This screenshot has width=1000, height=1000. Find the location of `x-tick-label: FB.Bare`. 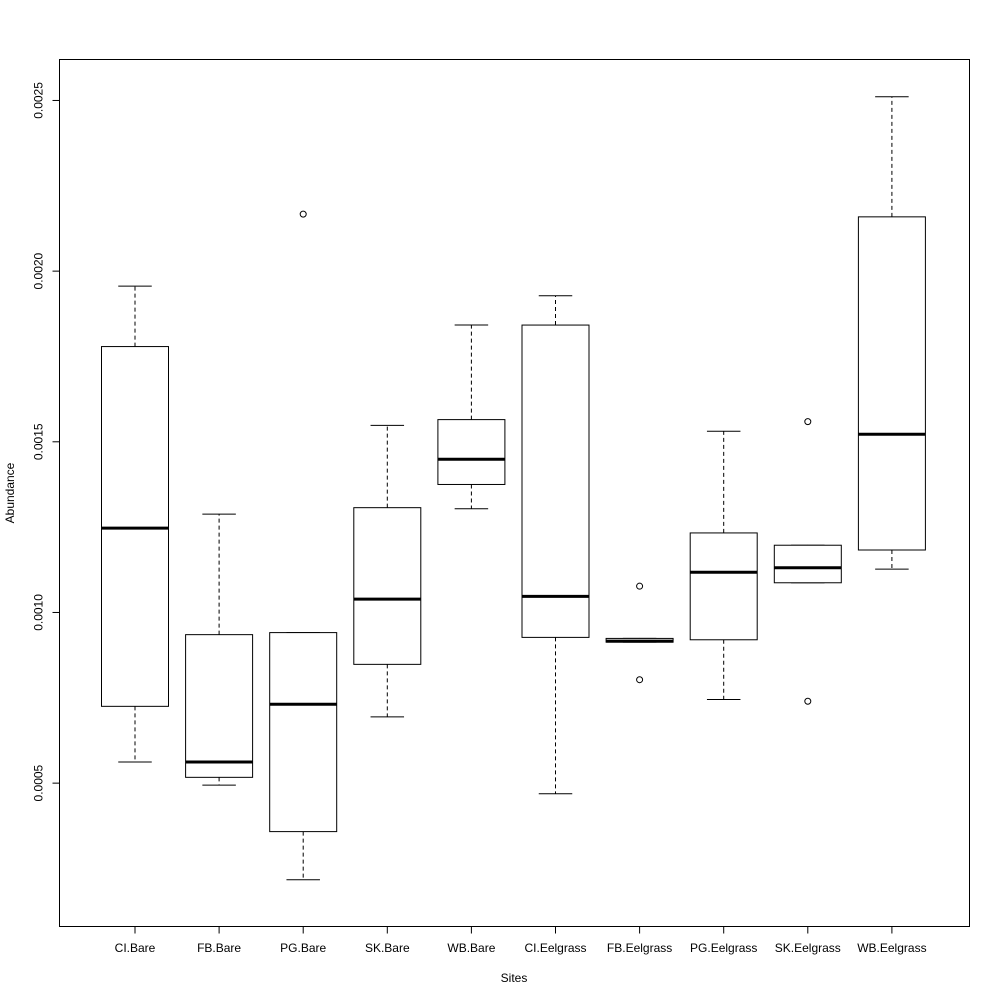

x-tick-label: FB.Bare is located at coordinates (219, 948).